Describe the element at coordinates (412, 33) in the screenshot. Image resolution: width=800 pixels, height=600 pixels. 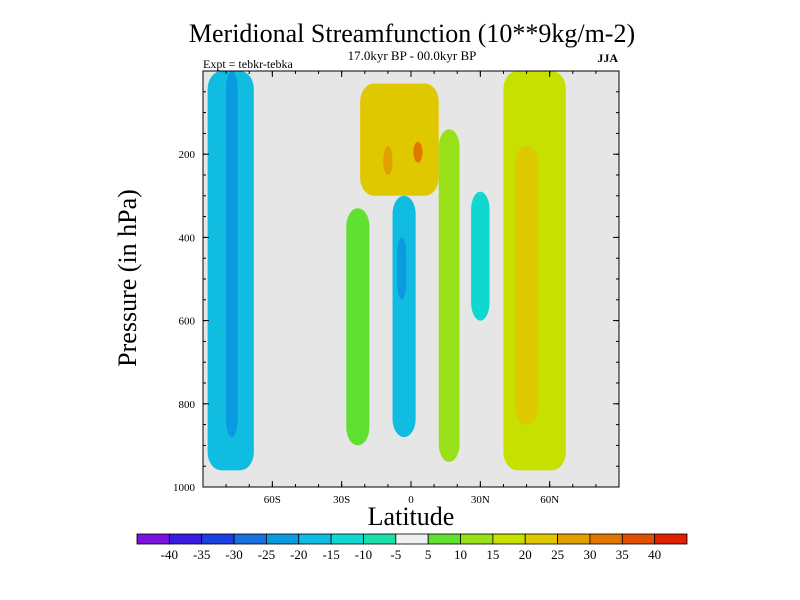
I see `chart-title: Meridional Streamfunction (10**9kg/m-2)` at that location.